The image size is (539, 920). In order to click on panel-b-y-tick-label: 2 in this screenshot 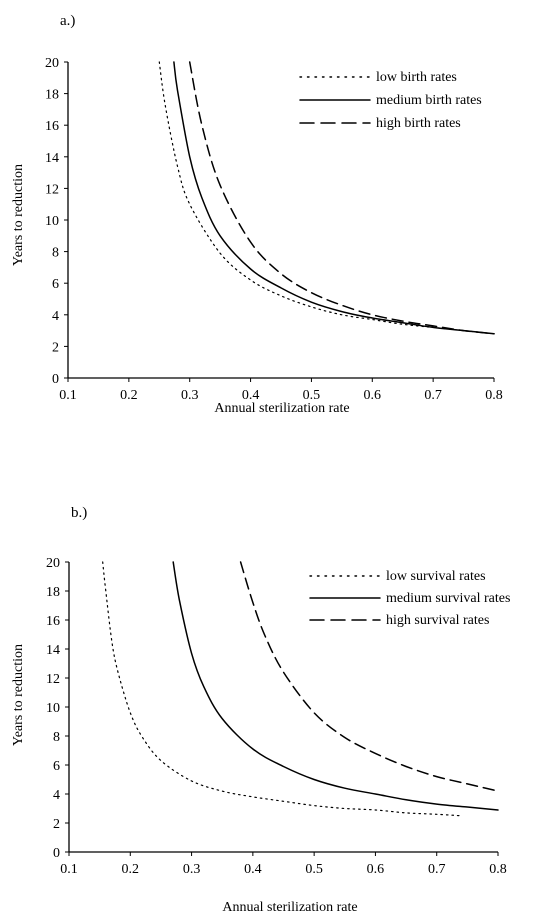, I will do `click(56, 824)`.